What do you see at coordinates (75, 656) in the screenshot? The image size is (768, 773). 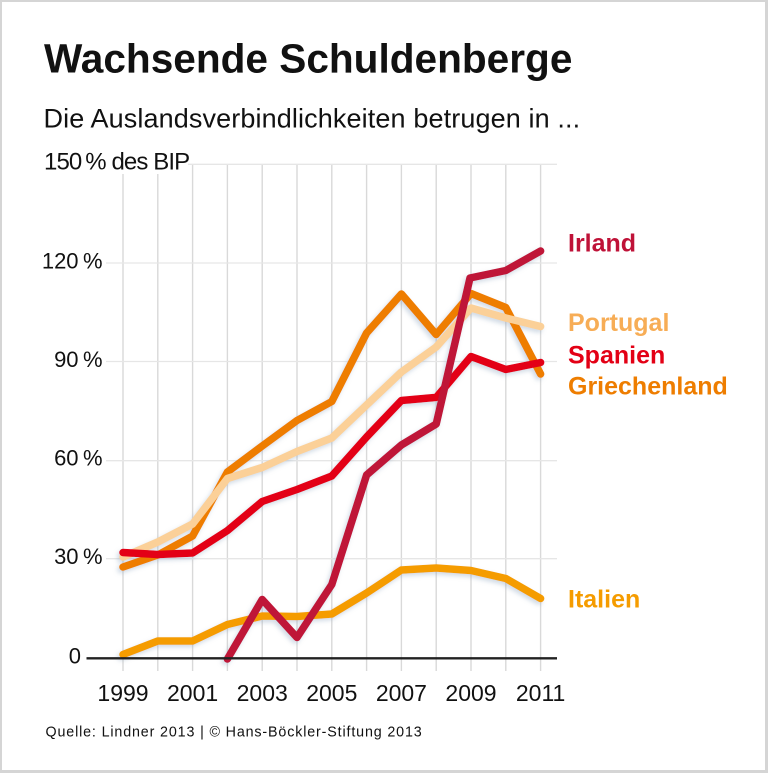 I see `svg-text: 0` at bounding box center [75, 656].